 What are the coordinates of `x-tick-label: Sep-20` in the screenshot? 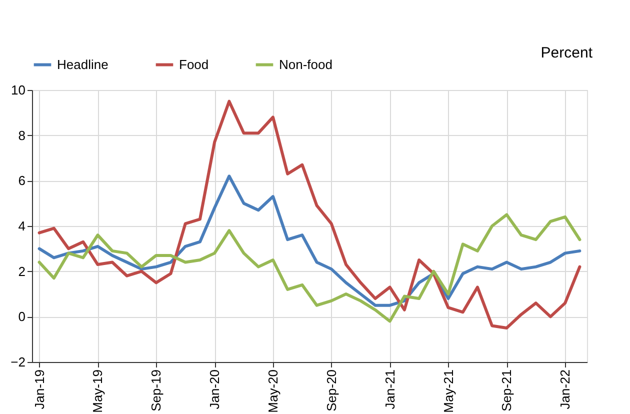 It's located at (331, 391).